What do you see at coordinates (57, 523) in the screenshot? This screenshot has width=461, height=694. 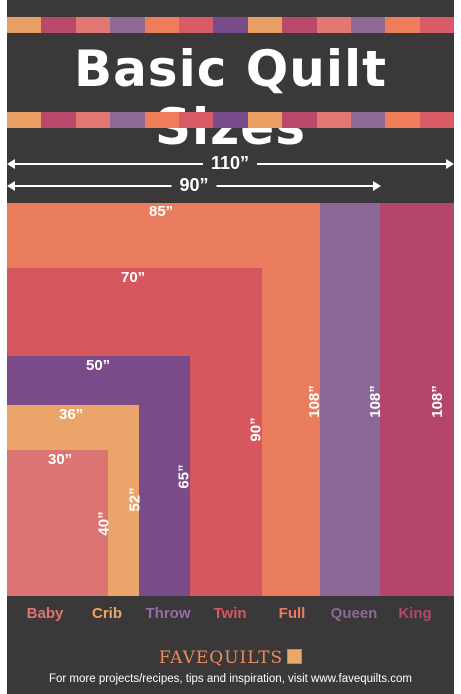 I see `quilt-baby` at bounding box center [57, 523].